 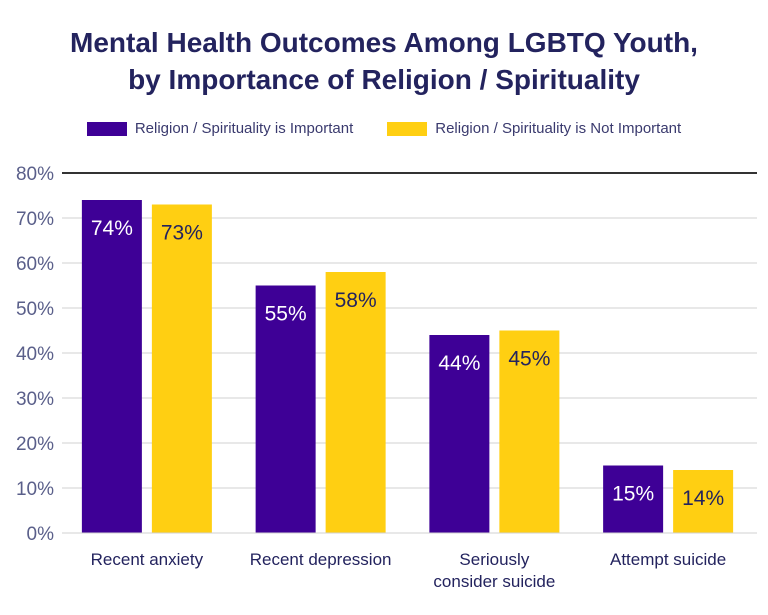 What do you see at coordinates (244, 128) in the screenshot?
I see `legend-label: Religion / Spirituality is Important` at bounding box center [244, 128].